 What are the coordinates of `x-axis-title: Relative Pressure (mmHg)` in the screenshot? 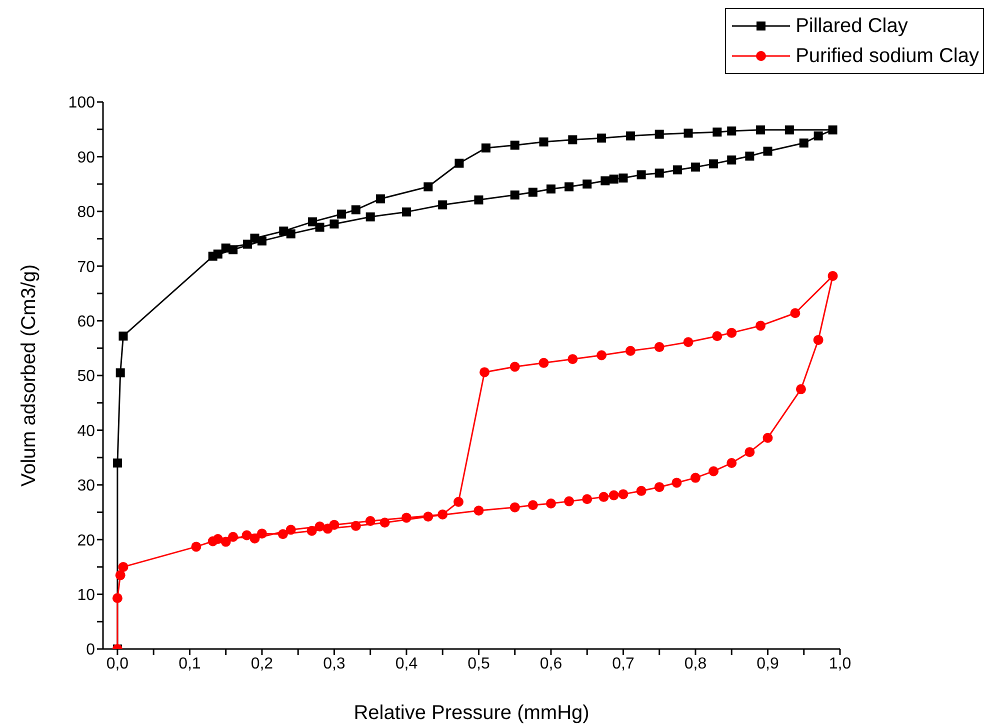 It's located at (472, 713).